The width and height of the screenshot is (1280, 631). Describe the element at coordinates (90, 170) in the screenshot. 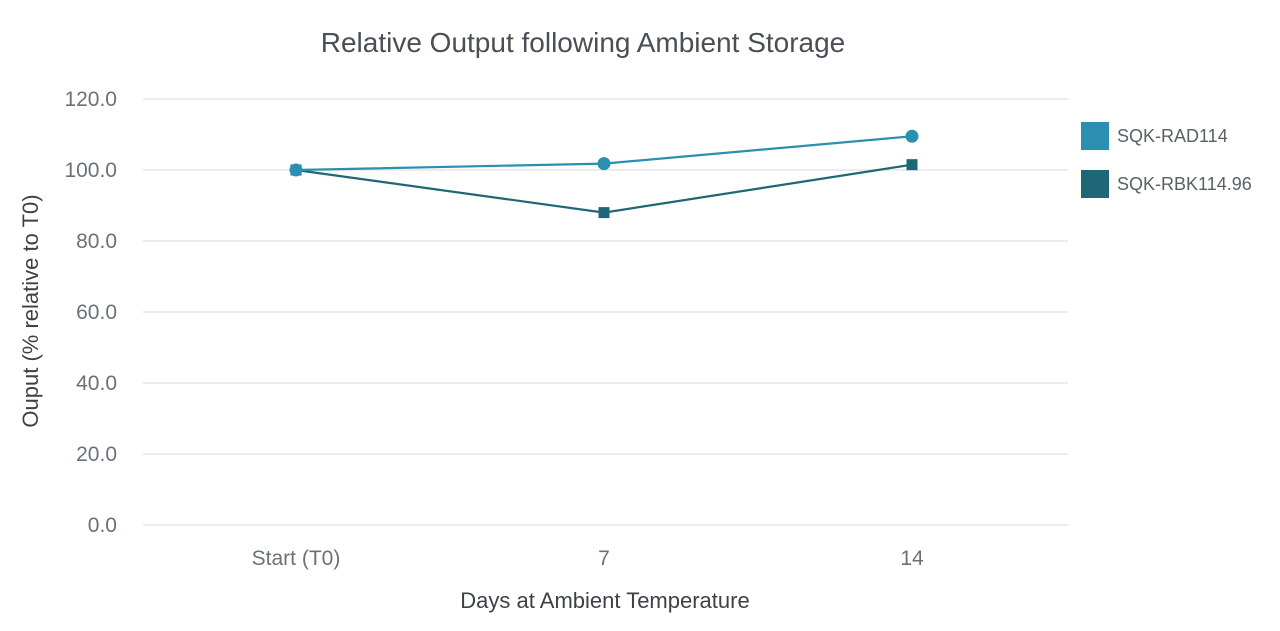

I see `y-tick-label: 100.0` at that location.